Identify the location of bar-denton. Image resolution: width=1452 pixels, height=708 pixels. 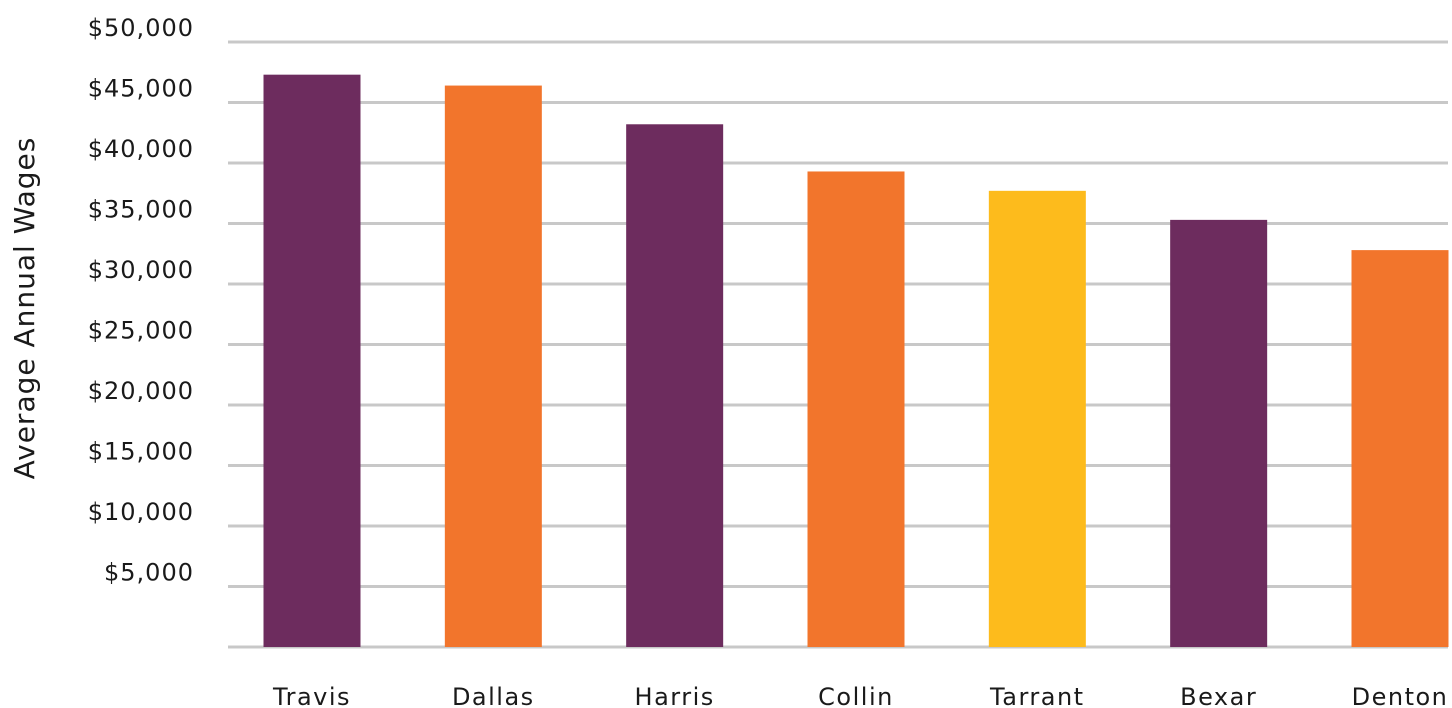
(1400, 448).